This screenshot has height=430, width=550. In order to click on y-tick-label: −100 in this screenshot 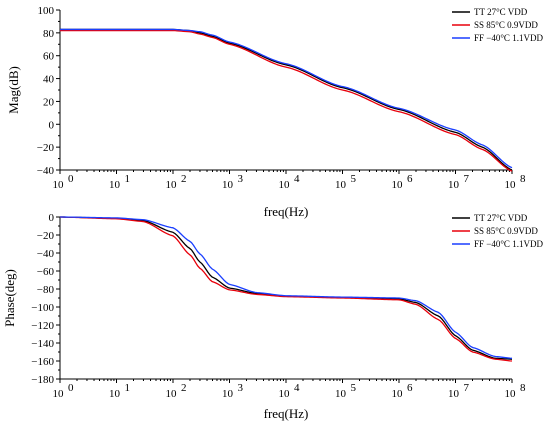, I will do `click(42, 308)`.